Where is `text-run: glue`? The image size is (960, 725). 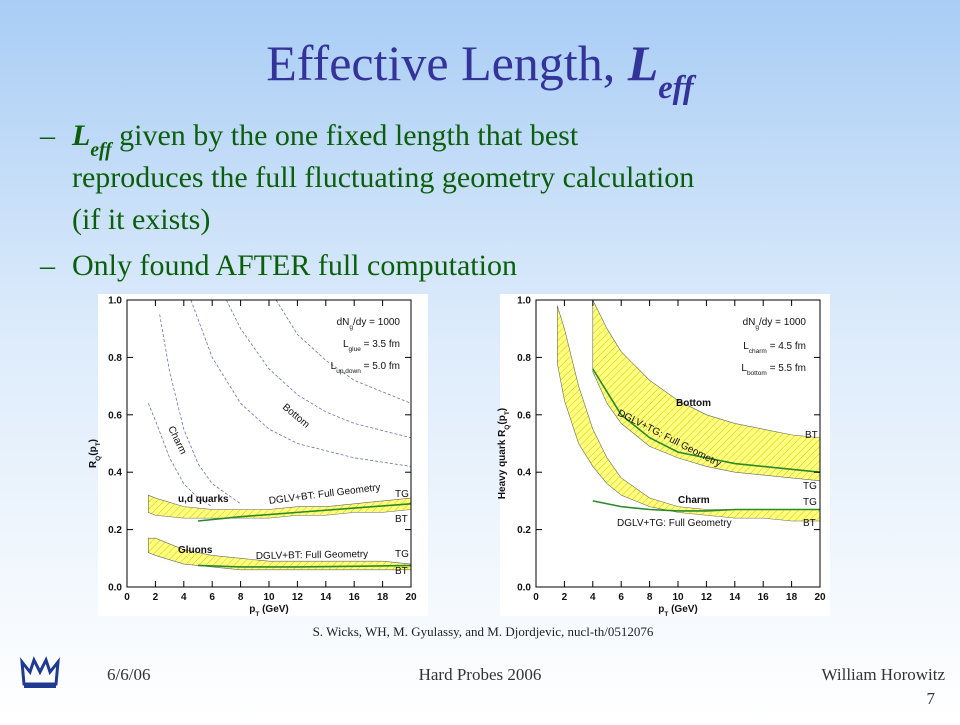 text-run: glue is located at coordinates (355, 349).